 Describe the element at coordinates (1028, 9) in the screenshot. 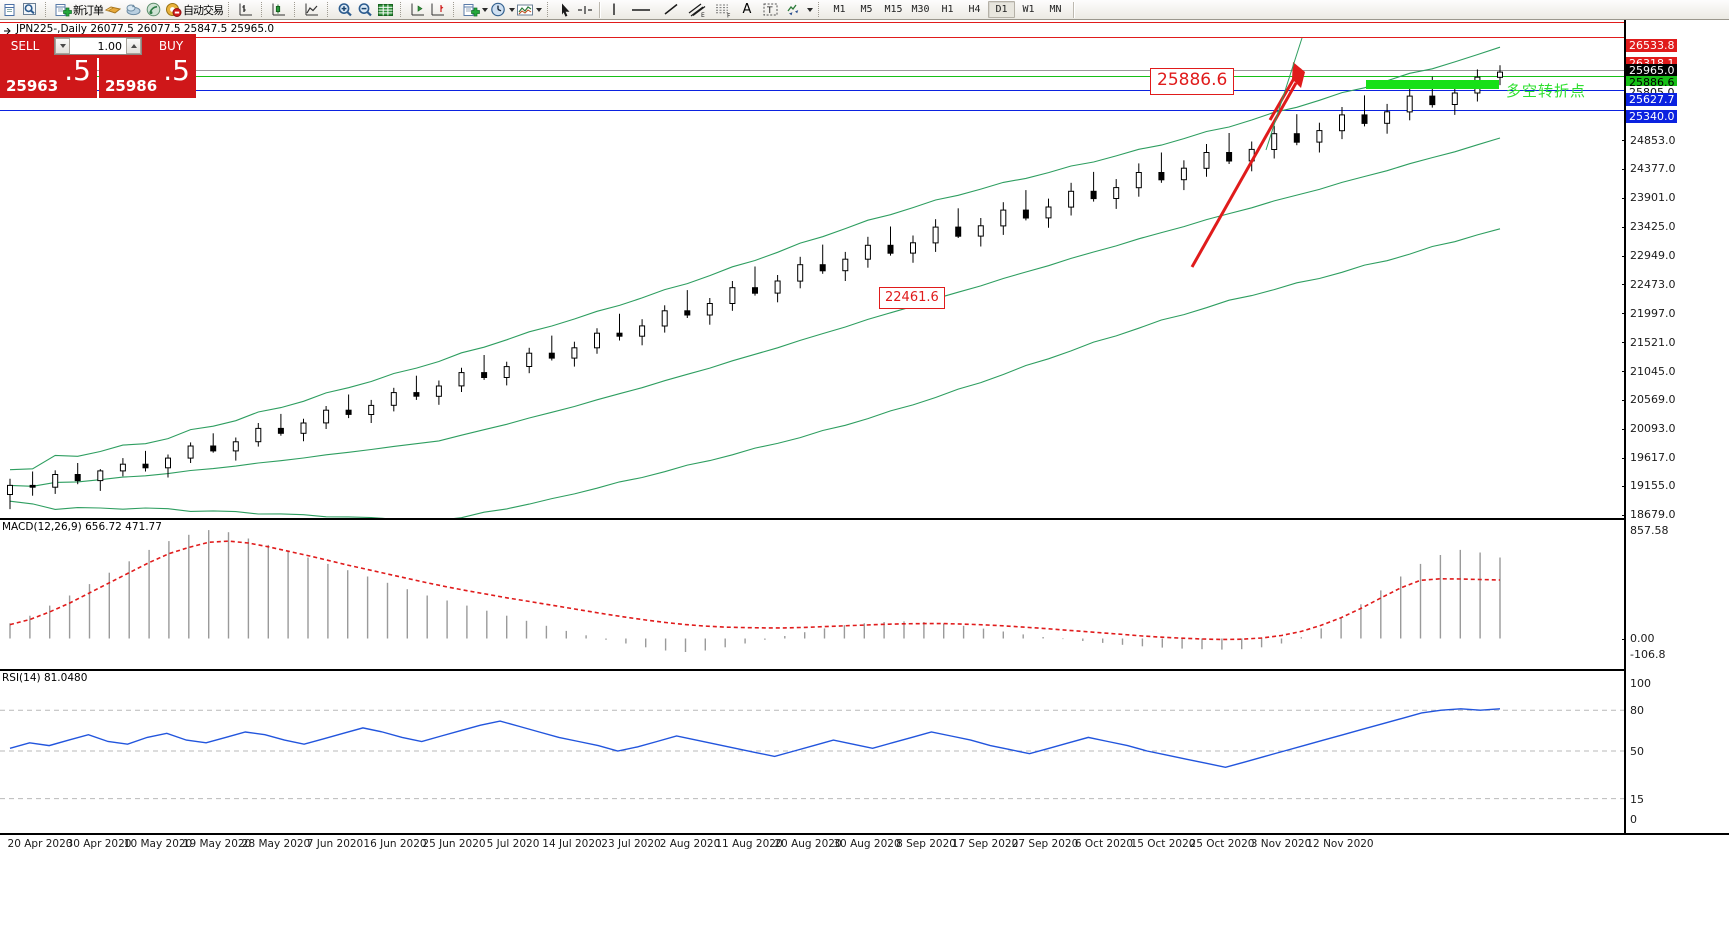

I see `timeframe-button-w1: W1` at that location.